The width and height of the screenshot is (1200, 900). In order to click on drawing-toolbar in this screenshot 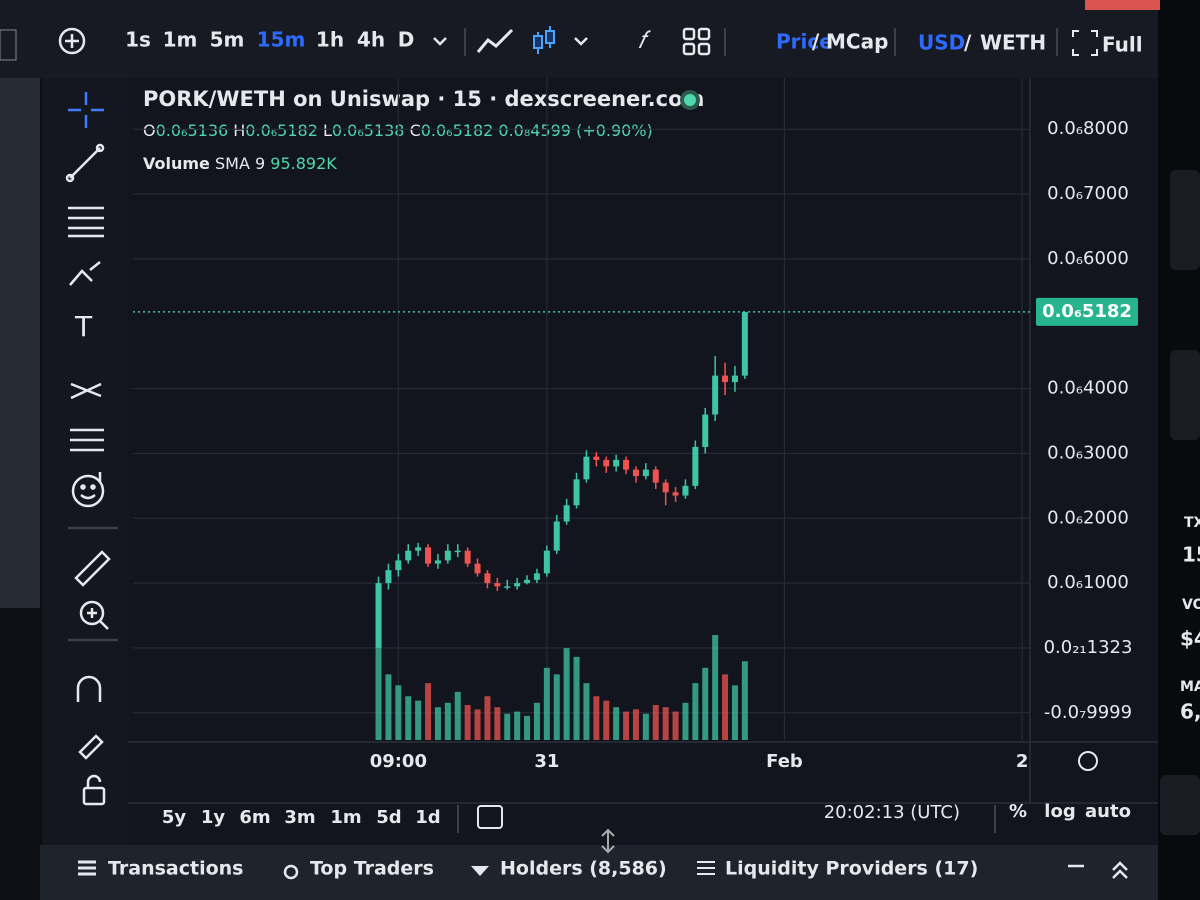, I will do `click(85, 463)`.